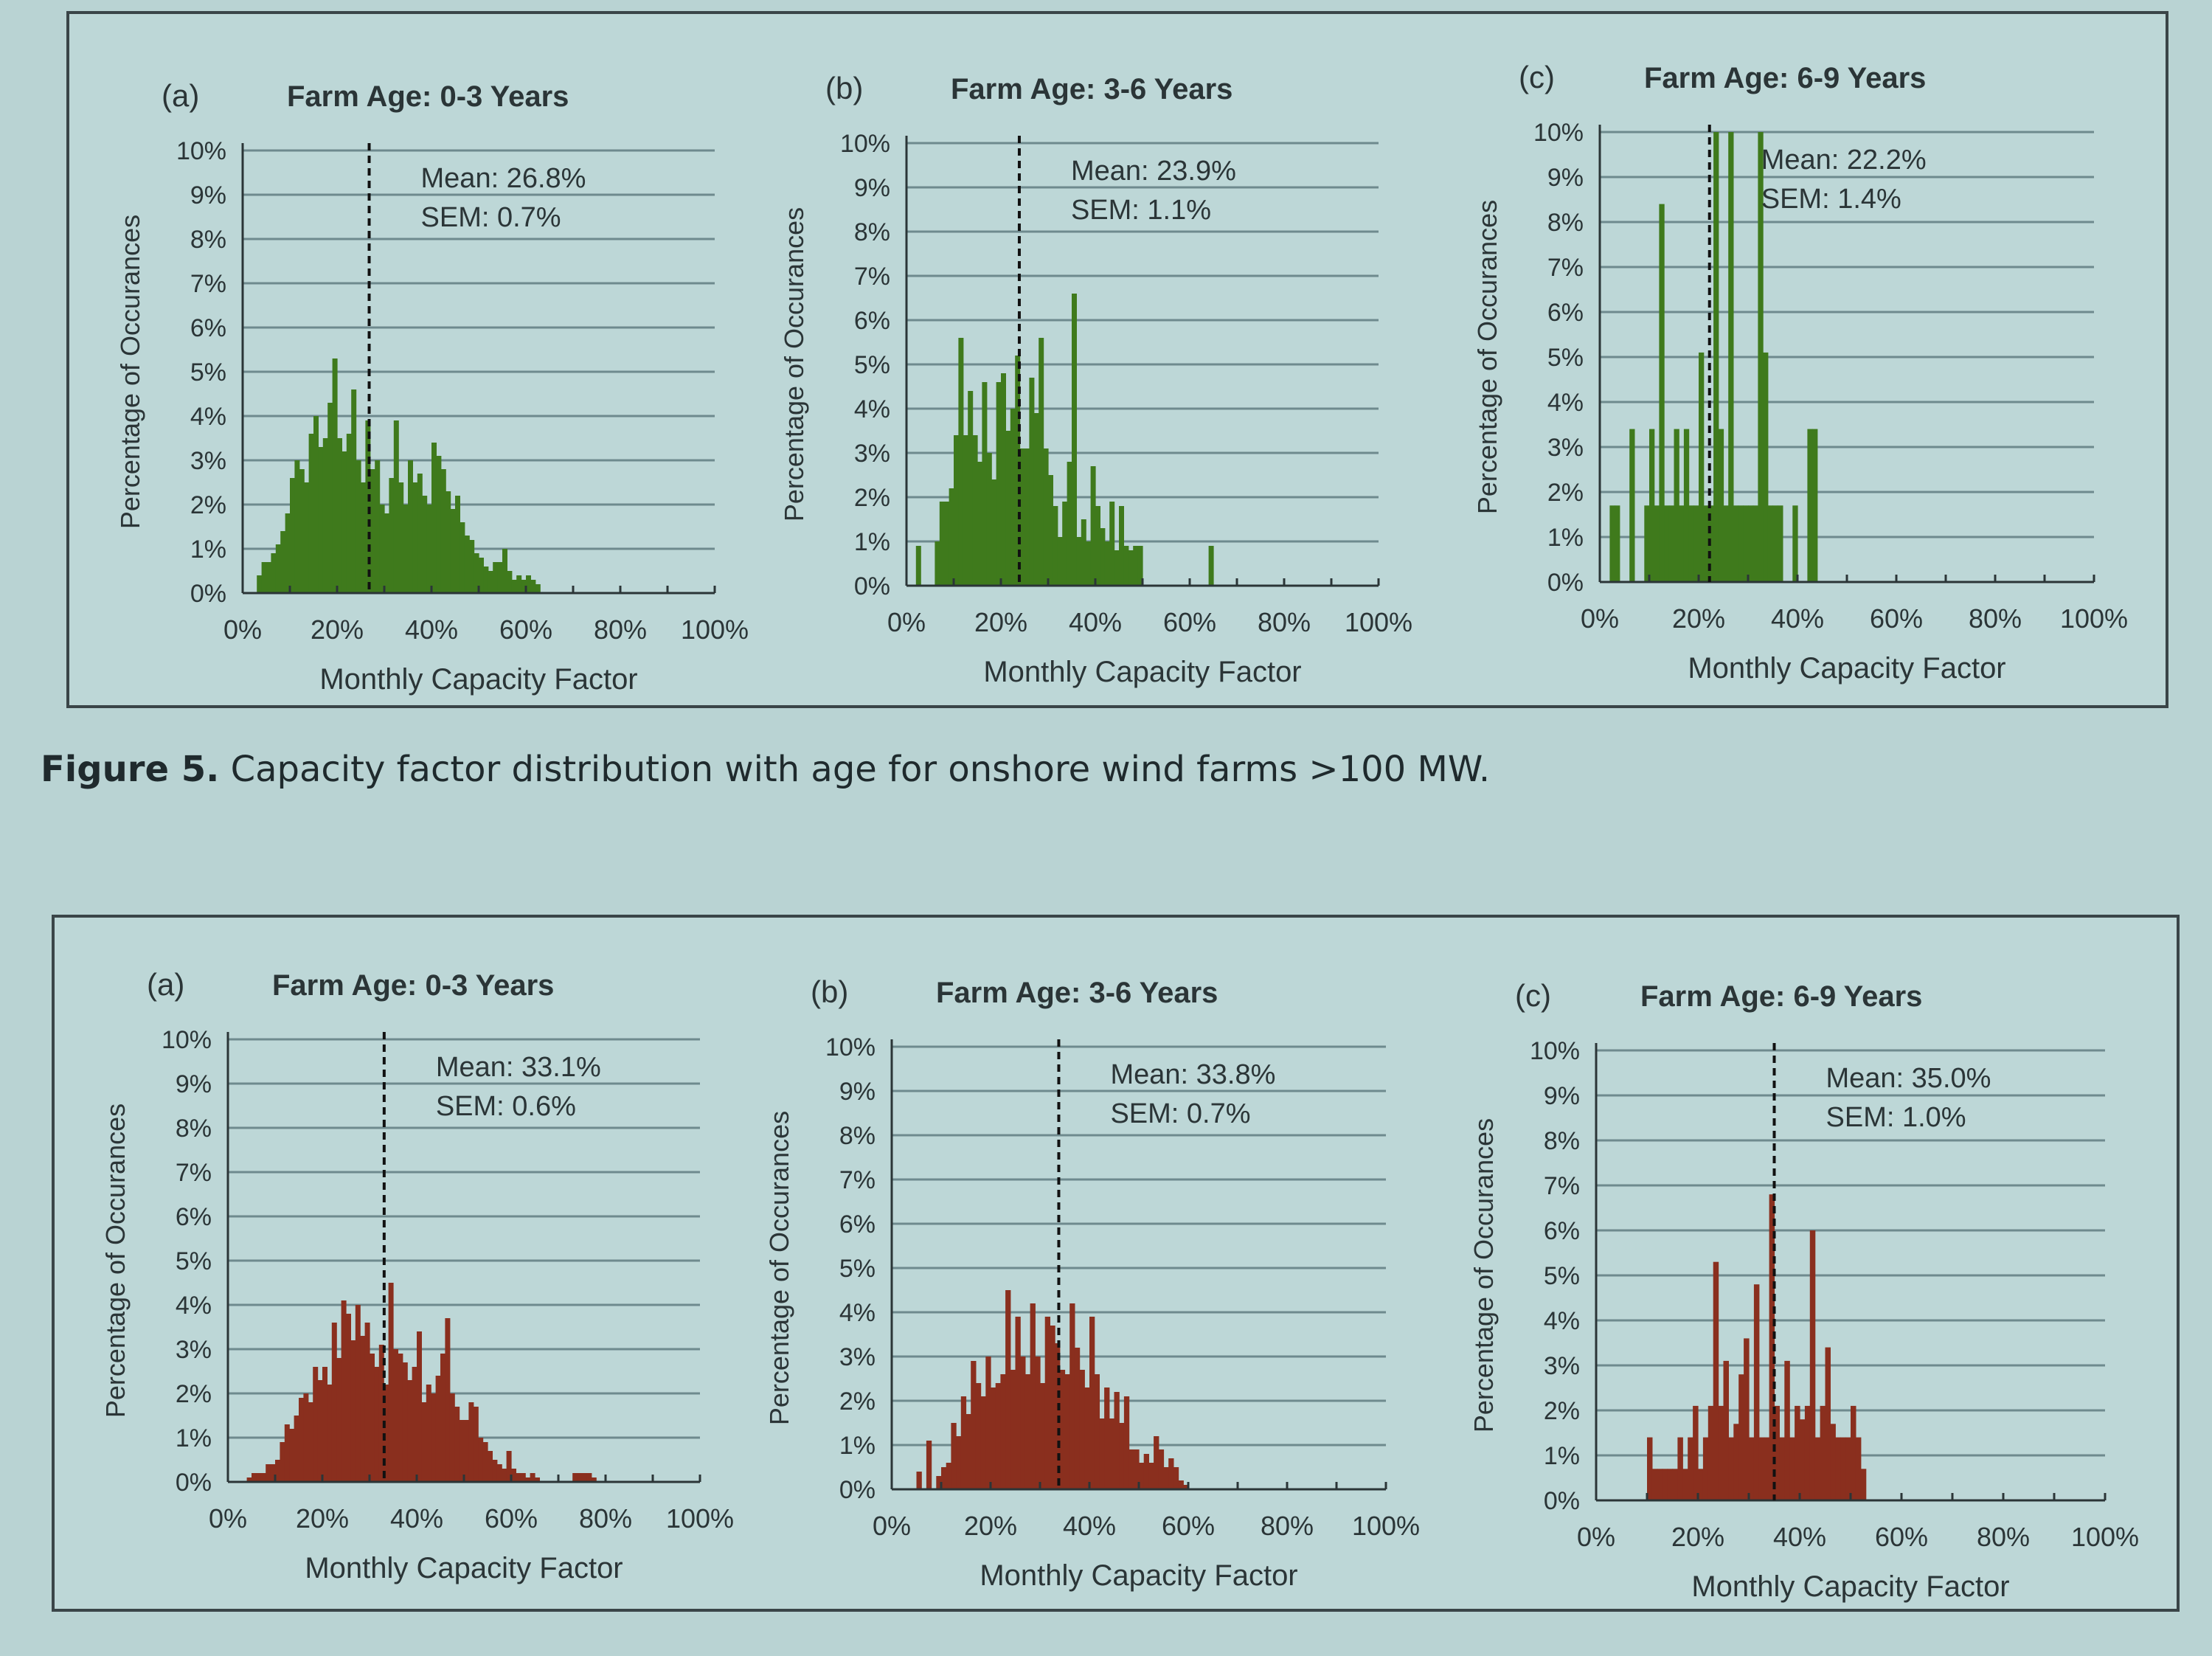 This screenshot has width=2212, height=1656. What do you see at coordinates (2004, 1537) in the screenshot?
I see `x-tick-label: 80%` at bounding box center [2004, 1537].